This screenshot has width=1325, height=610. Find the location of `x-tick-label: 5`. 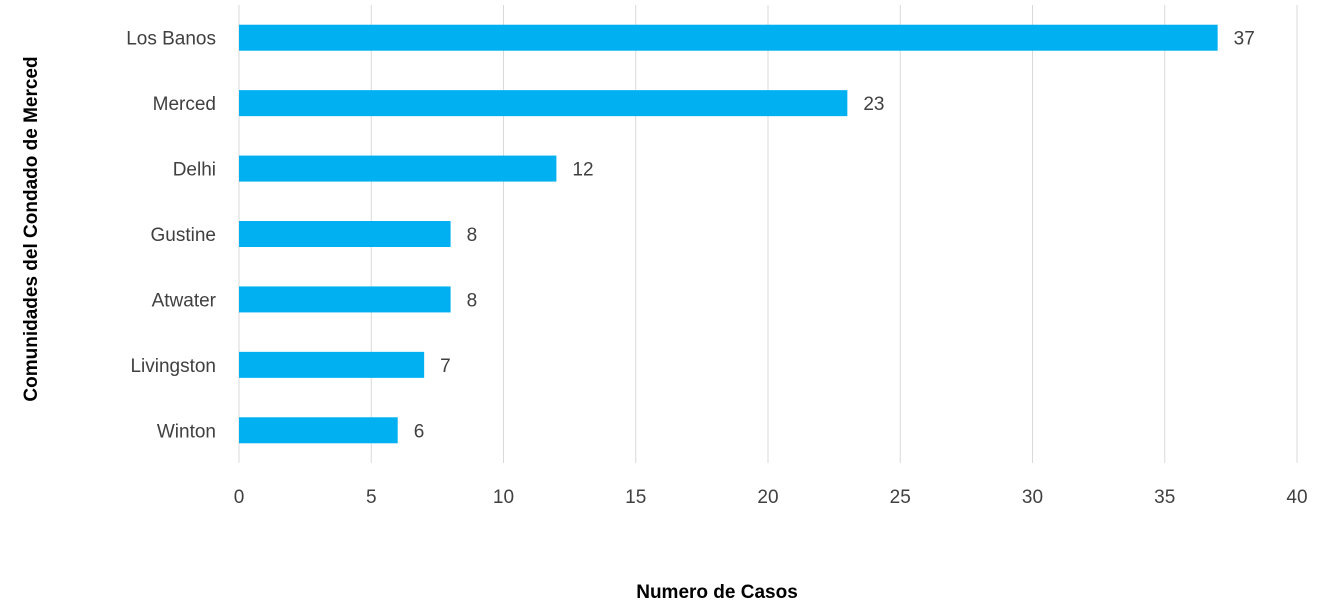

x-tick-label: 5 is located at coordinates (371, 497).